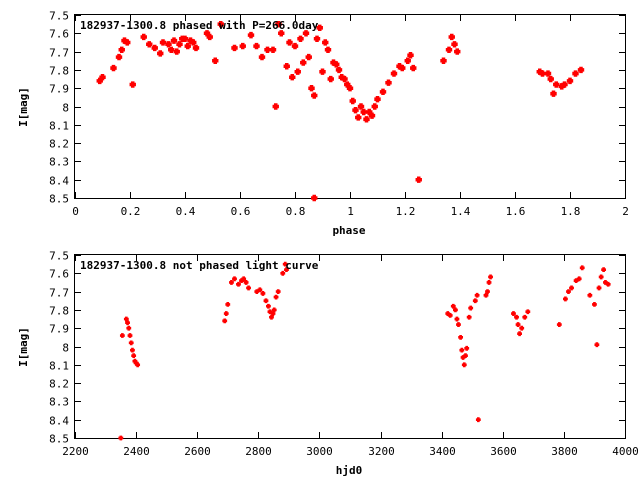 This screenshot has height=480, width=640. Describe the element at coordinates (59, 384) in the screenshot. I see `y-tick-label: 8.2` at that location.